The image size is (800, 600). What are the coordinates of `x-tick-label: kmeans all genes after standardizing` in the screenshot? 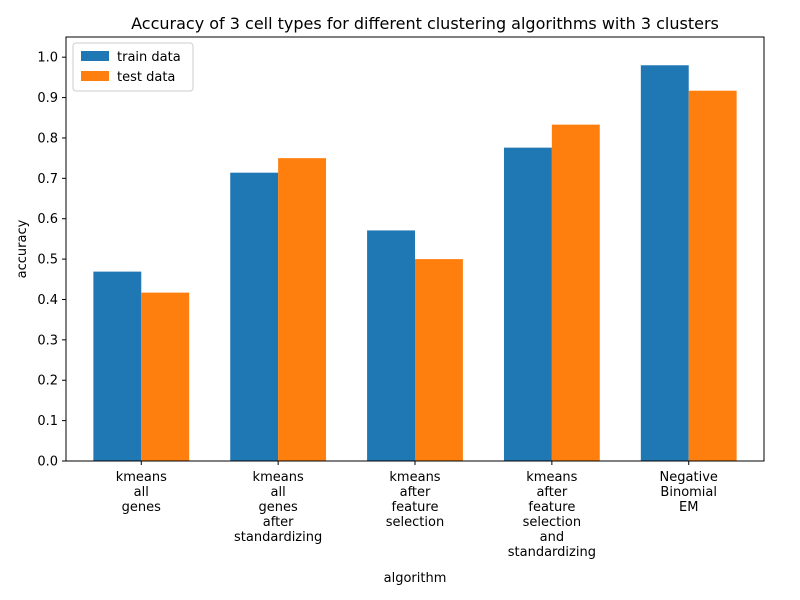 It's located at (278, 507).